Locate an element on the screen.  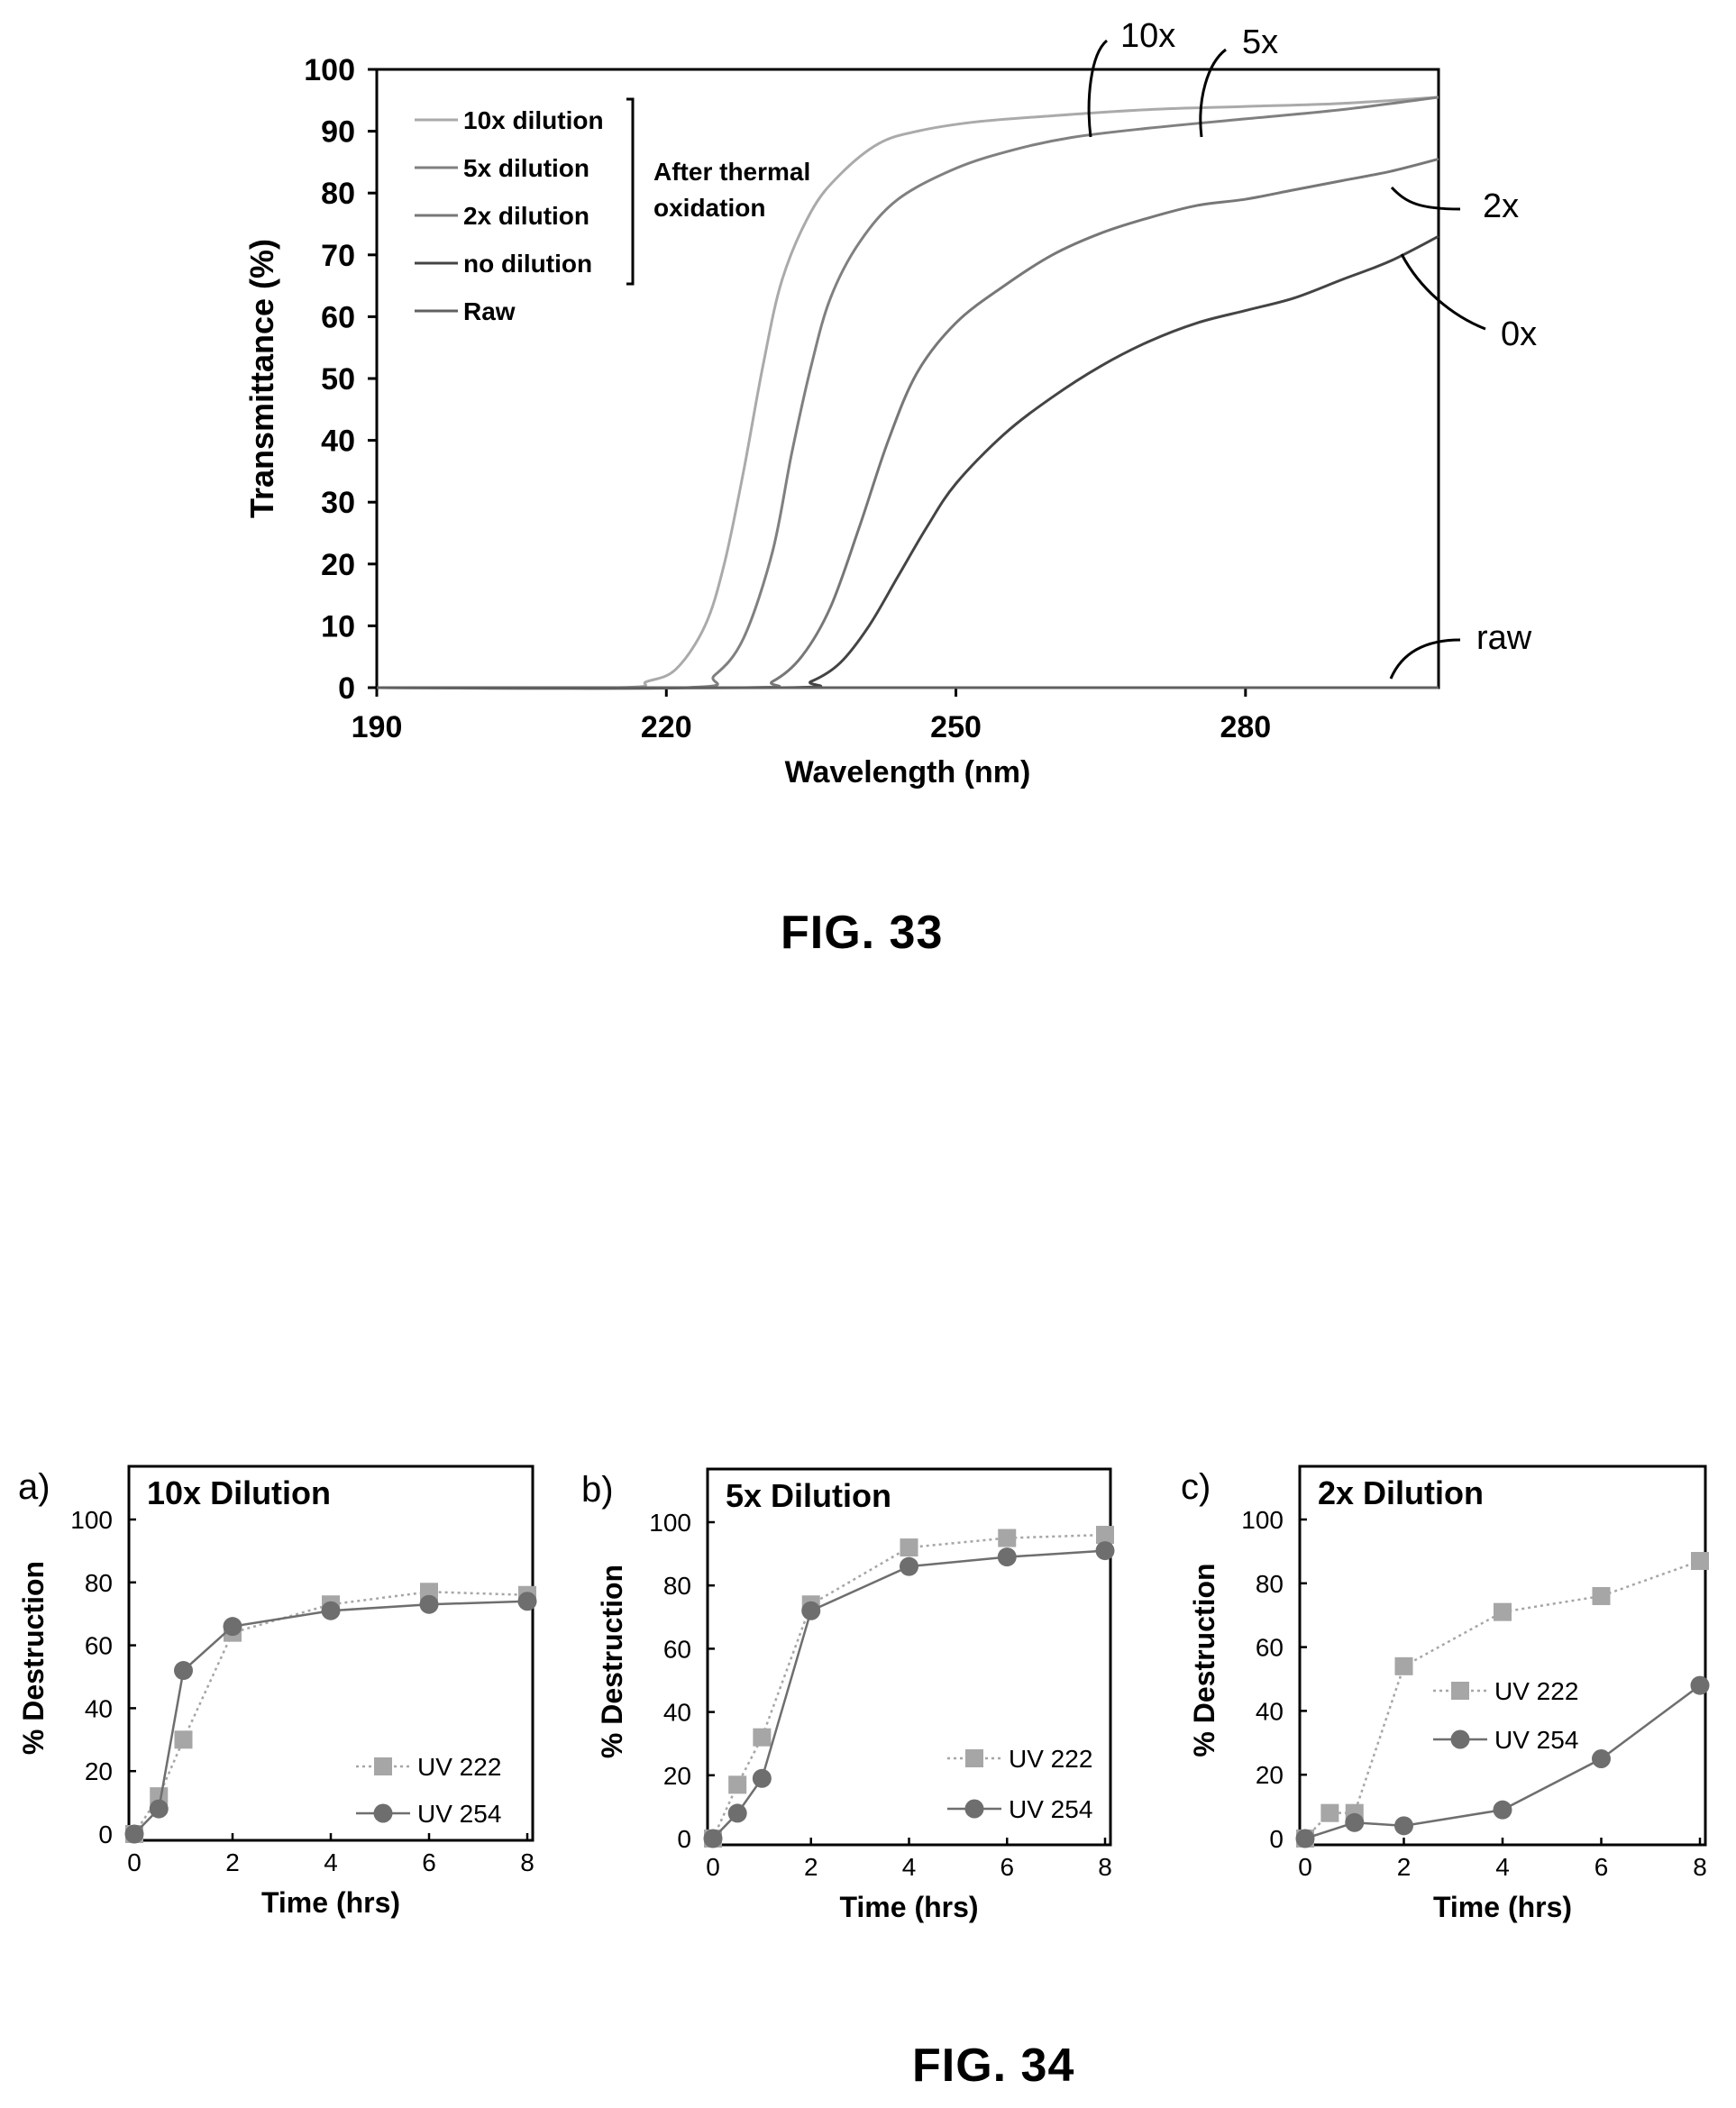
y-tick-label: 30 is located at coordinates (338, 503).